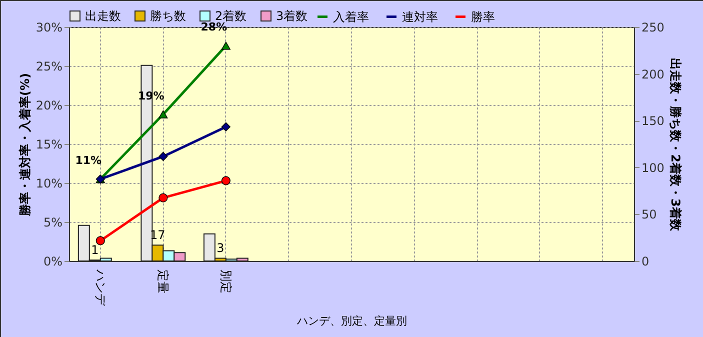 This screenshot has width=703, height=337. What do you see at coordinates (88, 161) in the screenshot?
I see `data-label: 11%` at bounding box center [88, 161].